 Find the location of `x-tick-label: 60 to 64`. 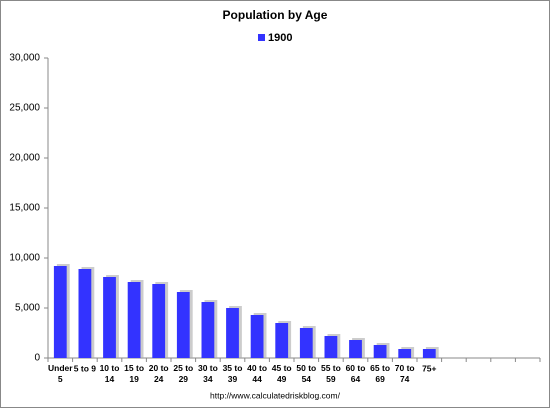

x-tick-label: 60 to 64 is located at coordinates (356, 373).